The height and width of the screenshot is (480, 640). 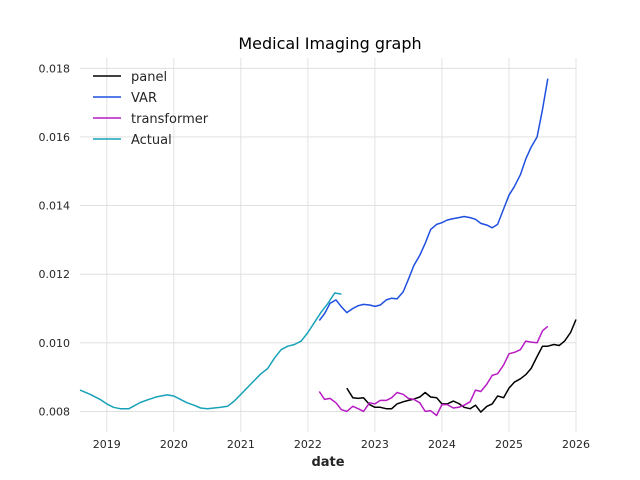 What do you see at coordinates (174, 444) in the screenshot?
I see `x-tick-label: 2020` at bounding box center [174, 444].